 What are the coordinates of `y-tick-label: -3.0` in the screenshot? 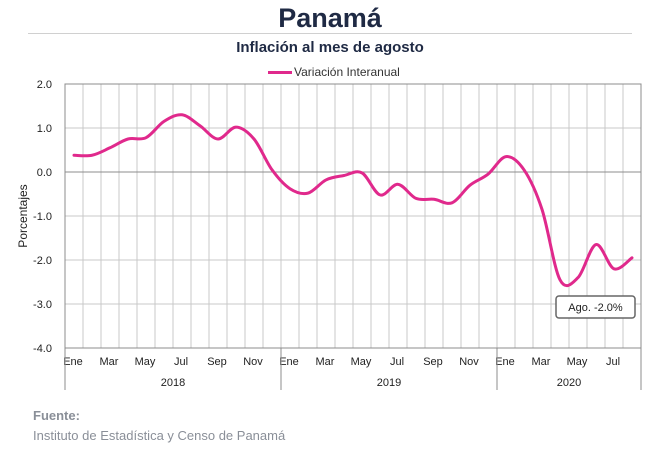 It's located at (42, 305).